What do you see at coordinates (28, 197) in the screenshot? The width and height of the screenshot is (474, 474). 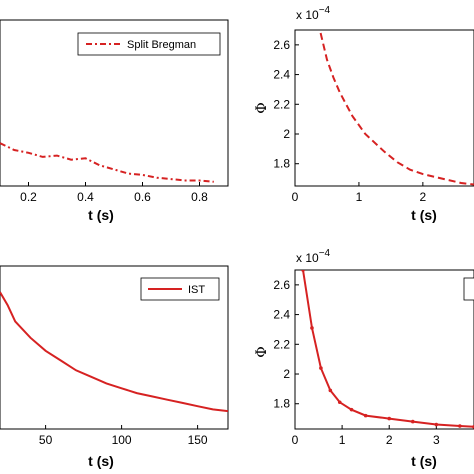 I see `x-tick-label: 0.2` at bounding box center [28, 197].